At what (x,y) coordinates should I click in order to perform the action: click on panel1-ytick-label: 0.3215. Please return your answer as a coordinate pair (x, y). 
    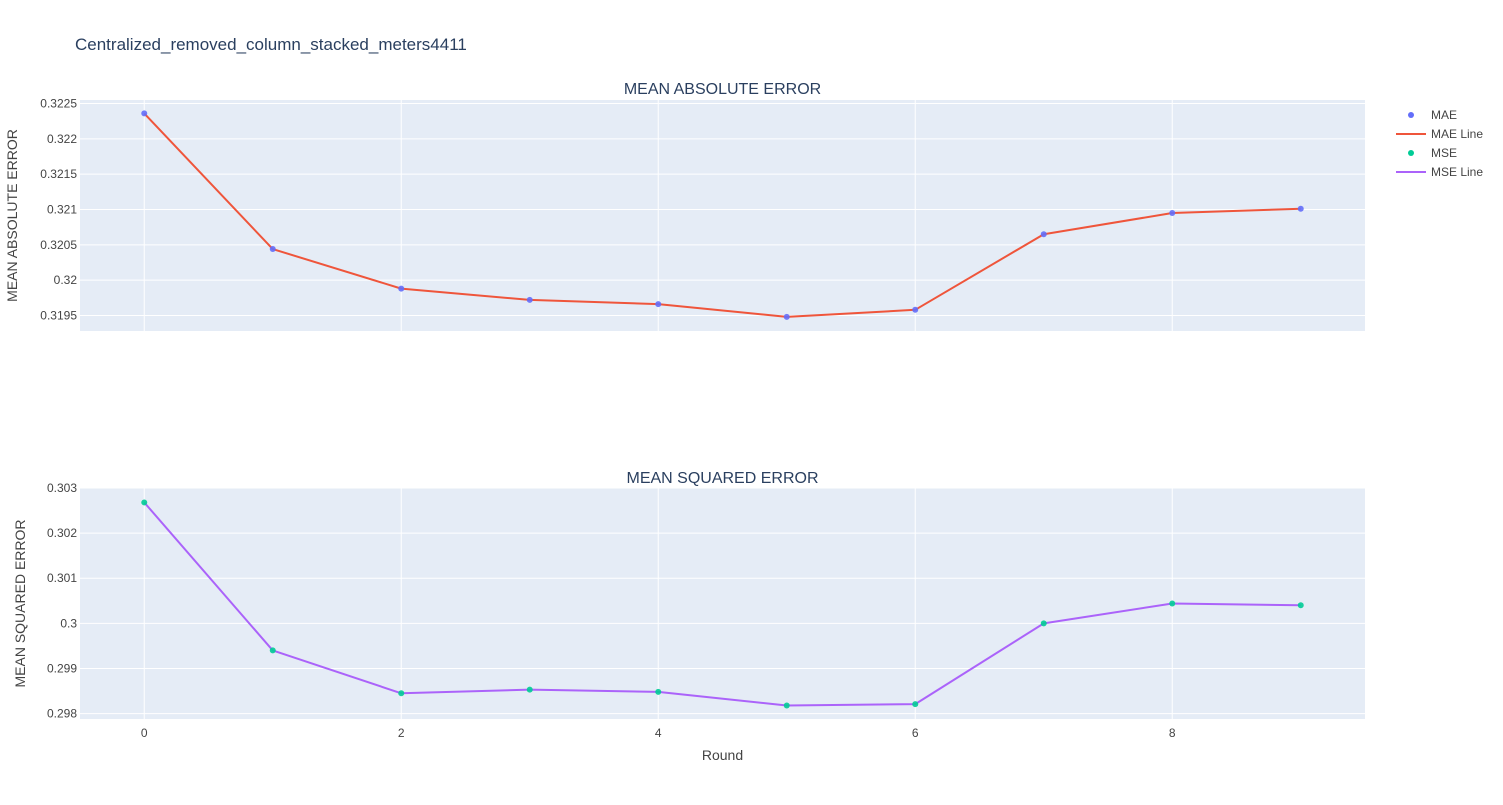
    Looking at the image, I should click on (58, 174).